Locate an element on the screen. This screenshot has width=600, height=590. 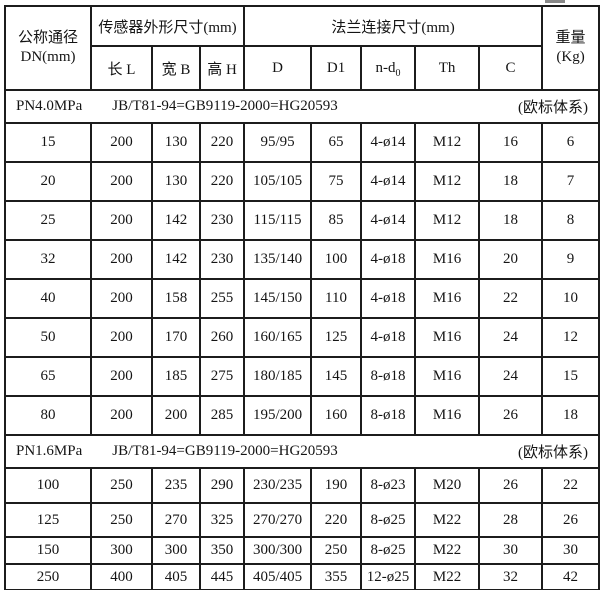
table-cell: 8-ø18 is located at coordinates (388, 376).